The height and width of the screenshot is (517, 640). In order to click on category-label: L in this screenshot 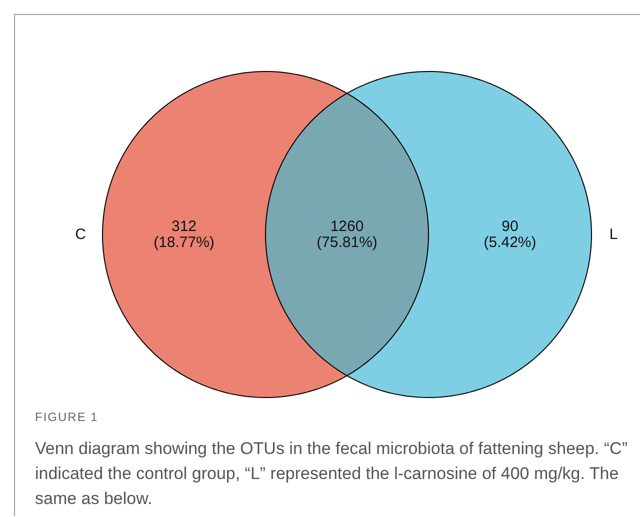, I will do `click(613, 234)`.